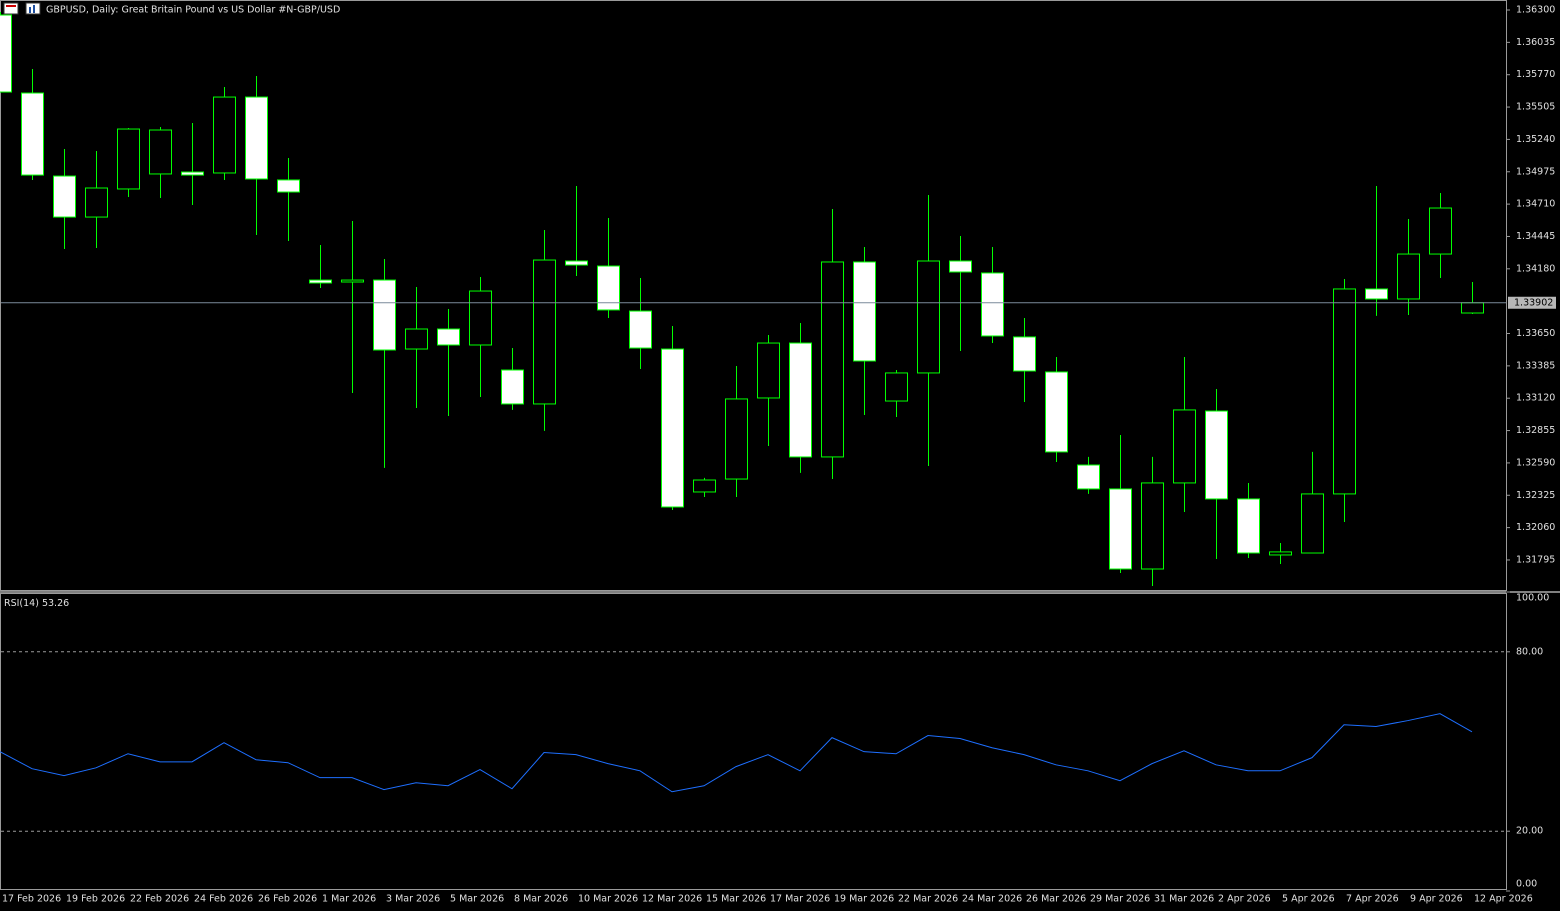  I want to click on x-tick-label: 17 Feb 2026, so click(31, 899).